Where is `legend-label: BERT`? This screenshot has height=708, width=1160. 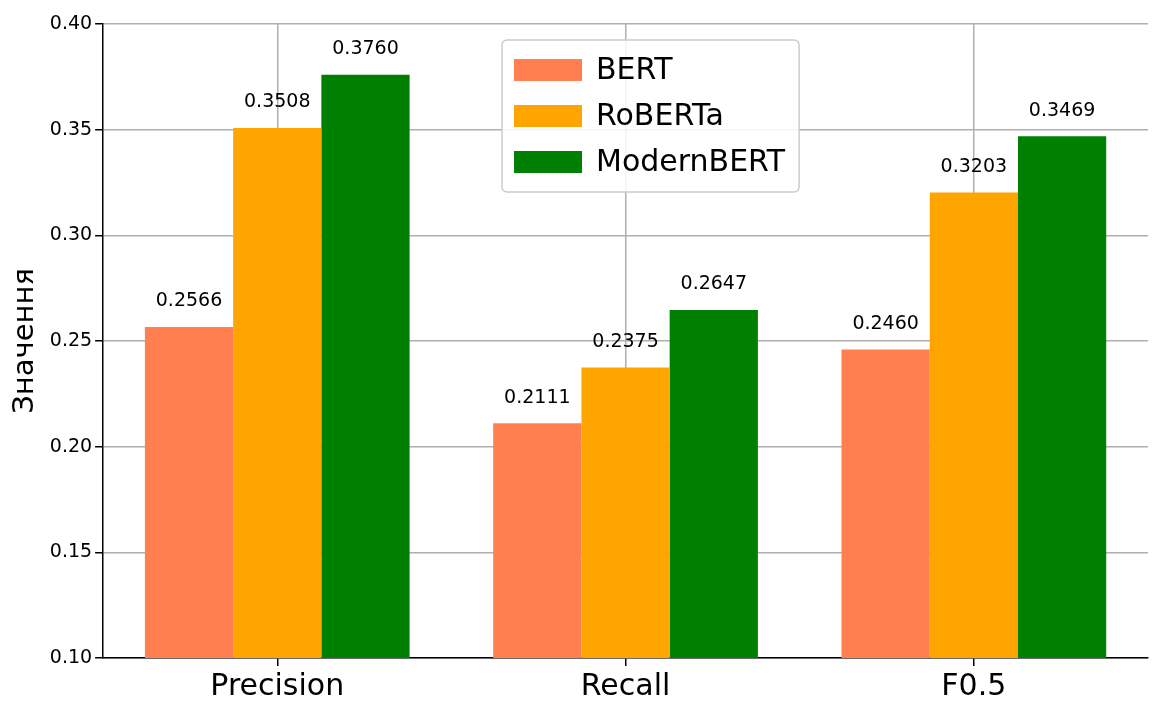 legend-label: BERT is located at coordinates (635, 68).